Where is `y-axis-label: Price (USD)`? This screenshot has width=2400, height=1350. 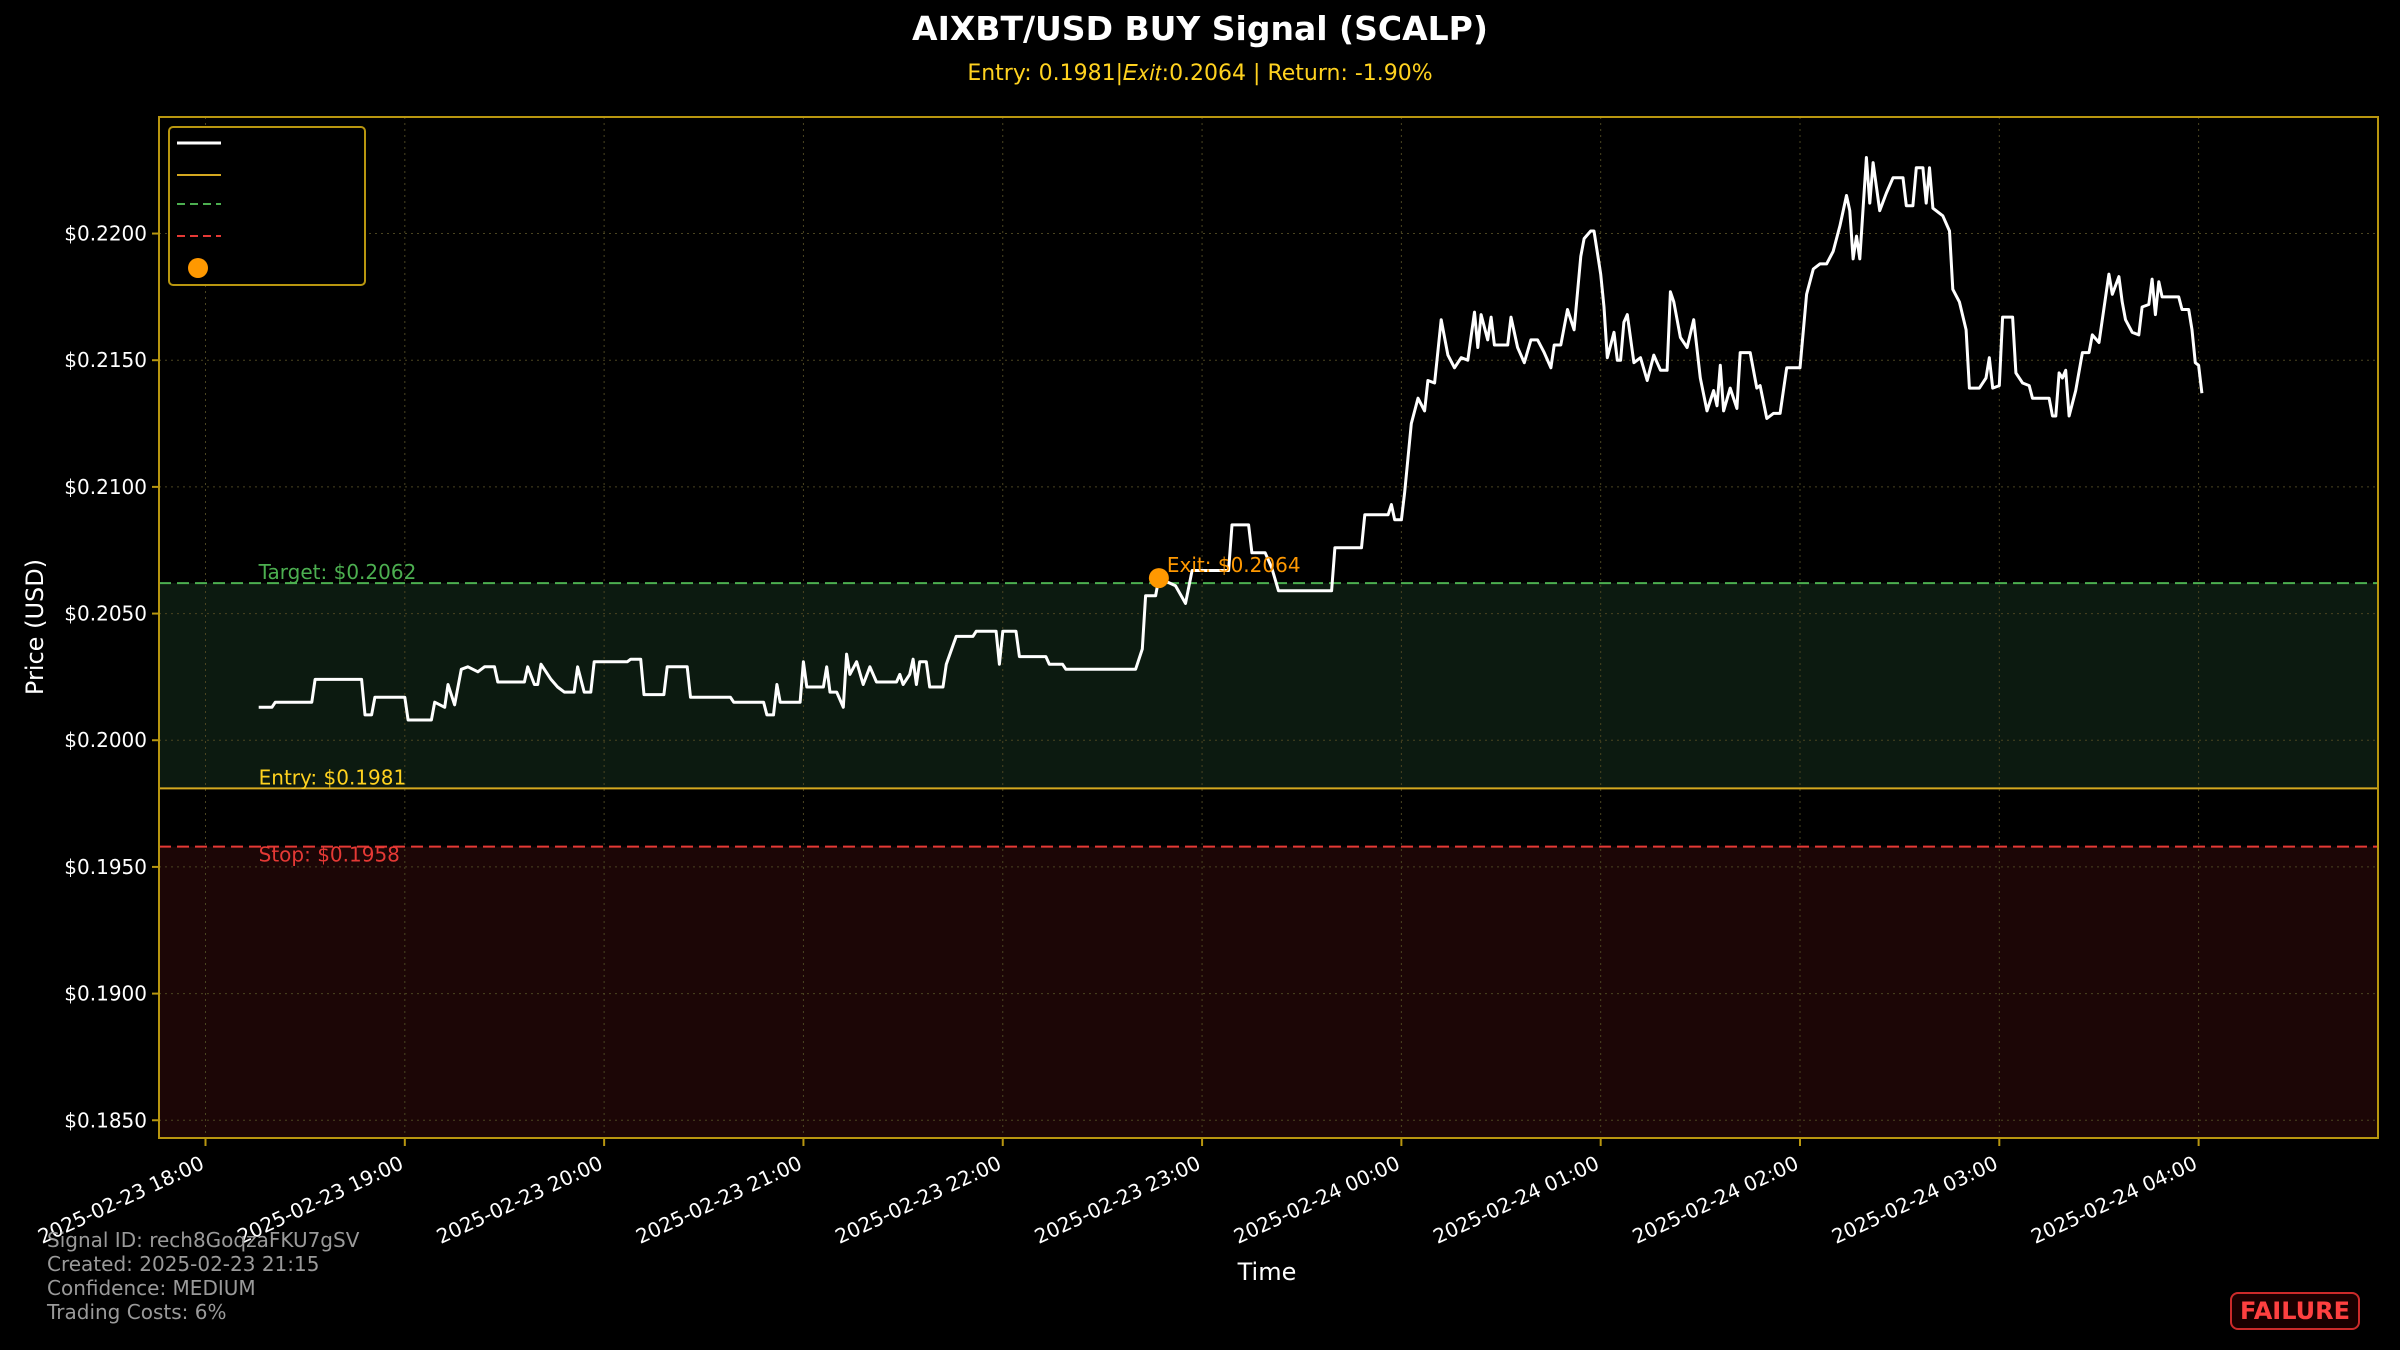 y-axis-label: Price (USD) is located at coordinates (35, 627).